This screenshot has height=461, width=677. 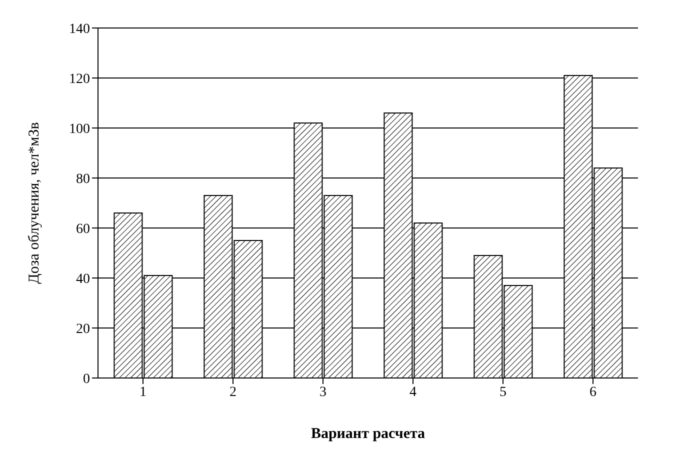 What do you see at coordinates (83, 229) in the screenshot?
I see `y-tick-label: 60` at bounding box center [83, 229].